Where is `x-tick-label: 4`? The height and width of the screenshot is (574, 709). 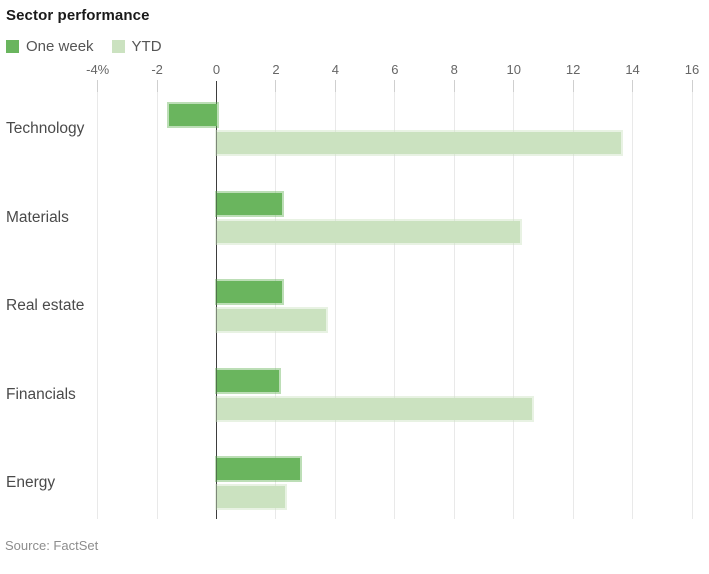
x-tick-label: 4 is located at coordinates (335, 69).